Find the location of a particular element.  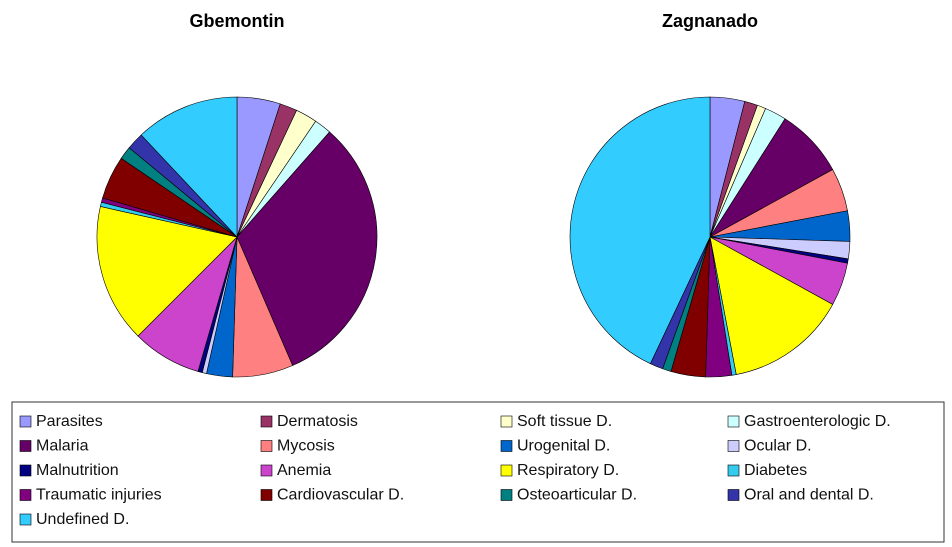

legend-label: Diabetes is located at coordinates (775, 470).